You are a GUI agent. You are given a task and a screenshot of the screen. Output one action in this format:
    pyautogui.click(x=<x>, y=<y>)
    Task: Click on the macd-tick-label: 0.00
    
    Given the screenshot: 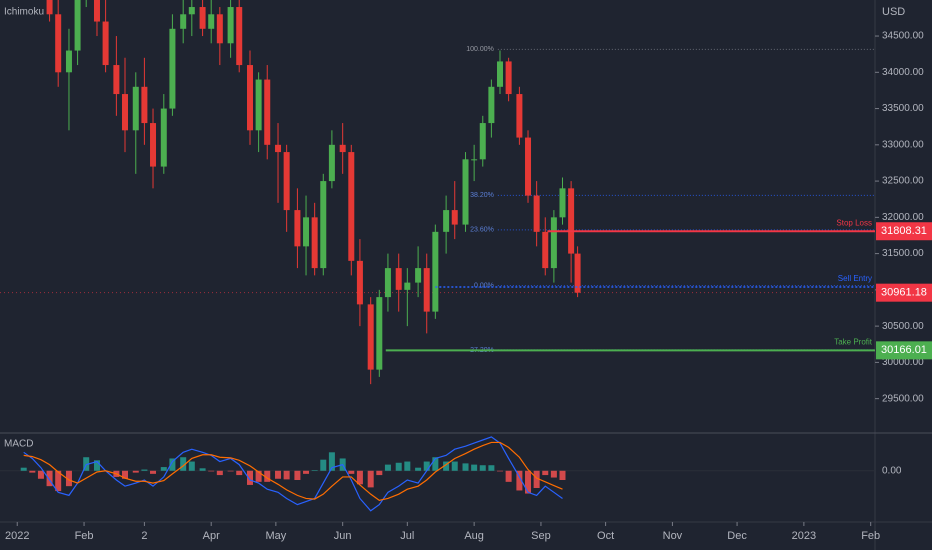 What is the action you would take?
    pyautogui.click(x=892, y=470)
    